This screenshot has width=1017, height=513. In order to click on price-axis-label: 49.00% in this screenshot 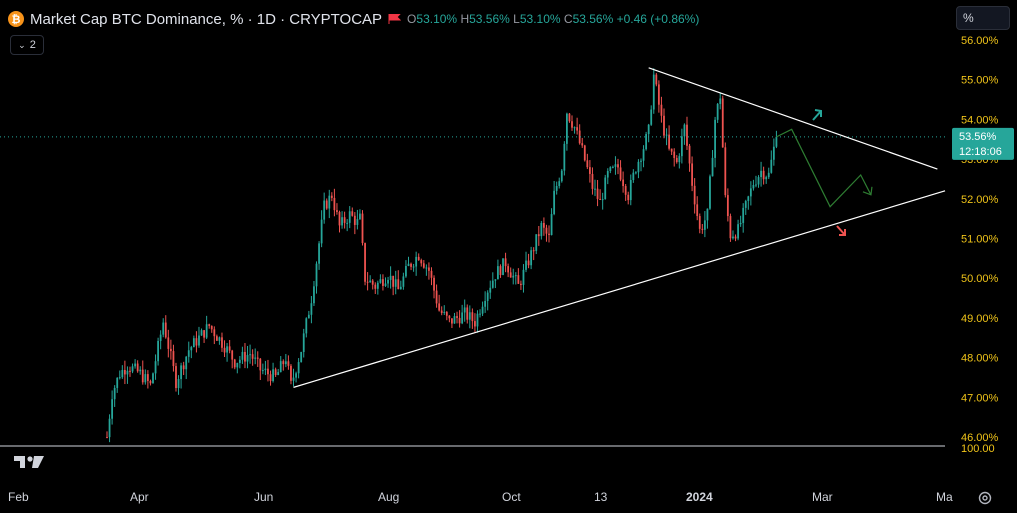, I will do `click(980, 319)`.